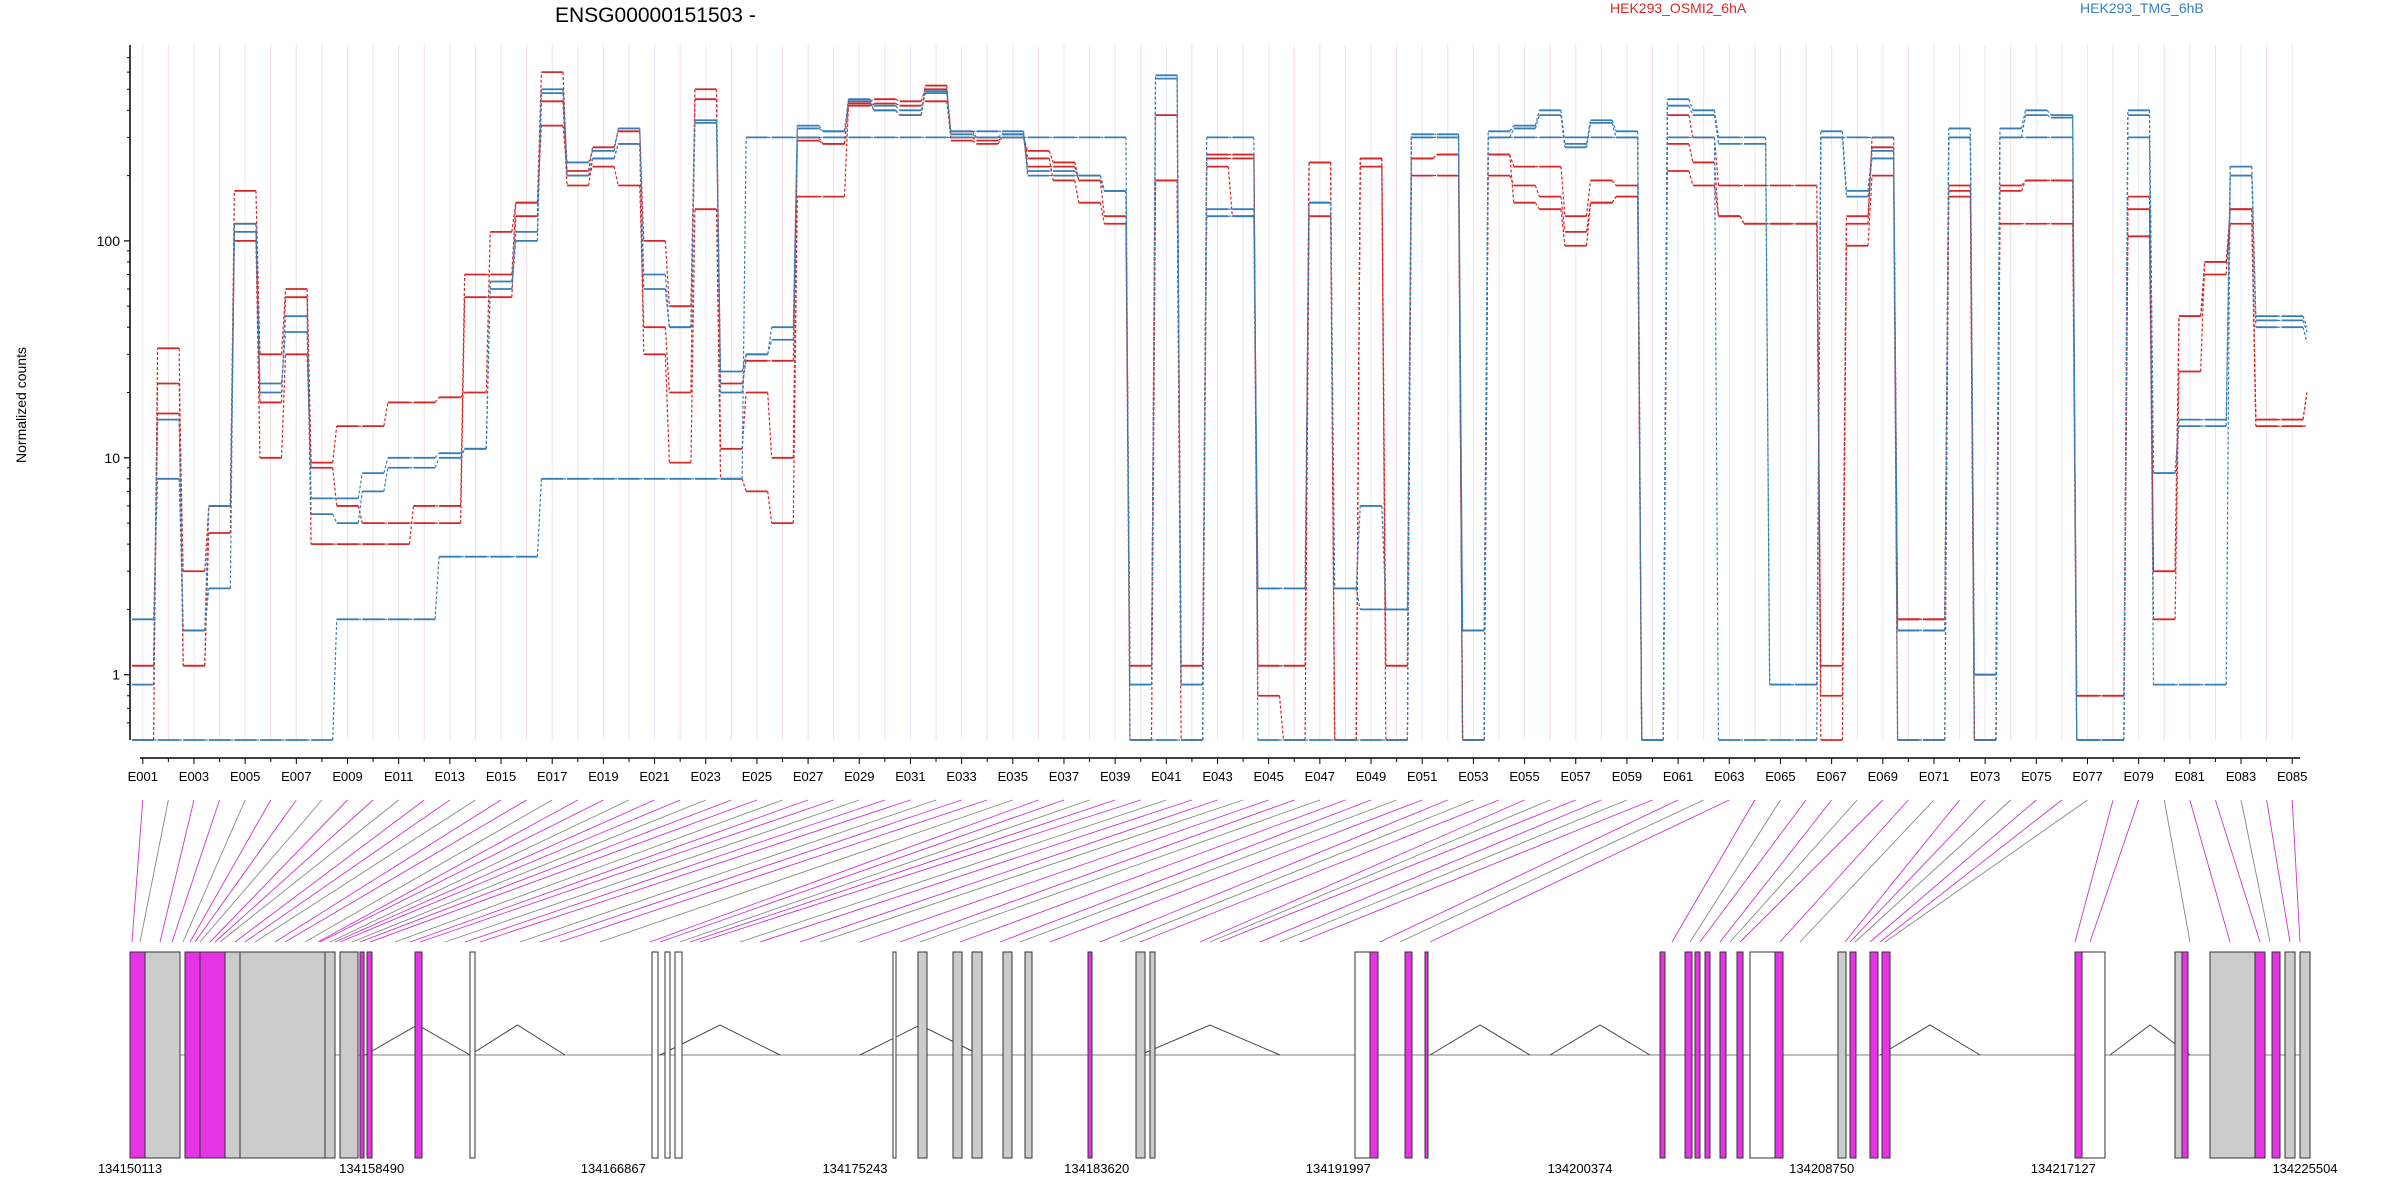  I want to click on x-tick-label: E077, so click(2087, 776).